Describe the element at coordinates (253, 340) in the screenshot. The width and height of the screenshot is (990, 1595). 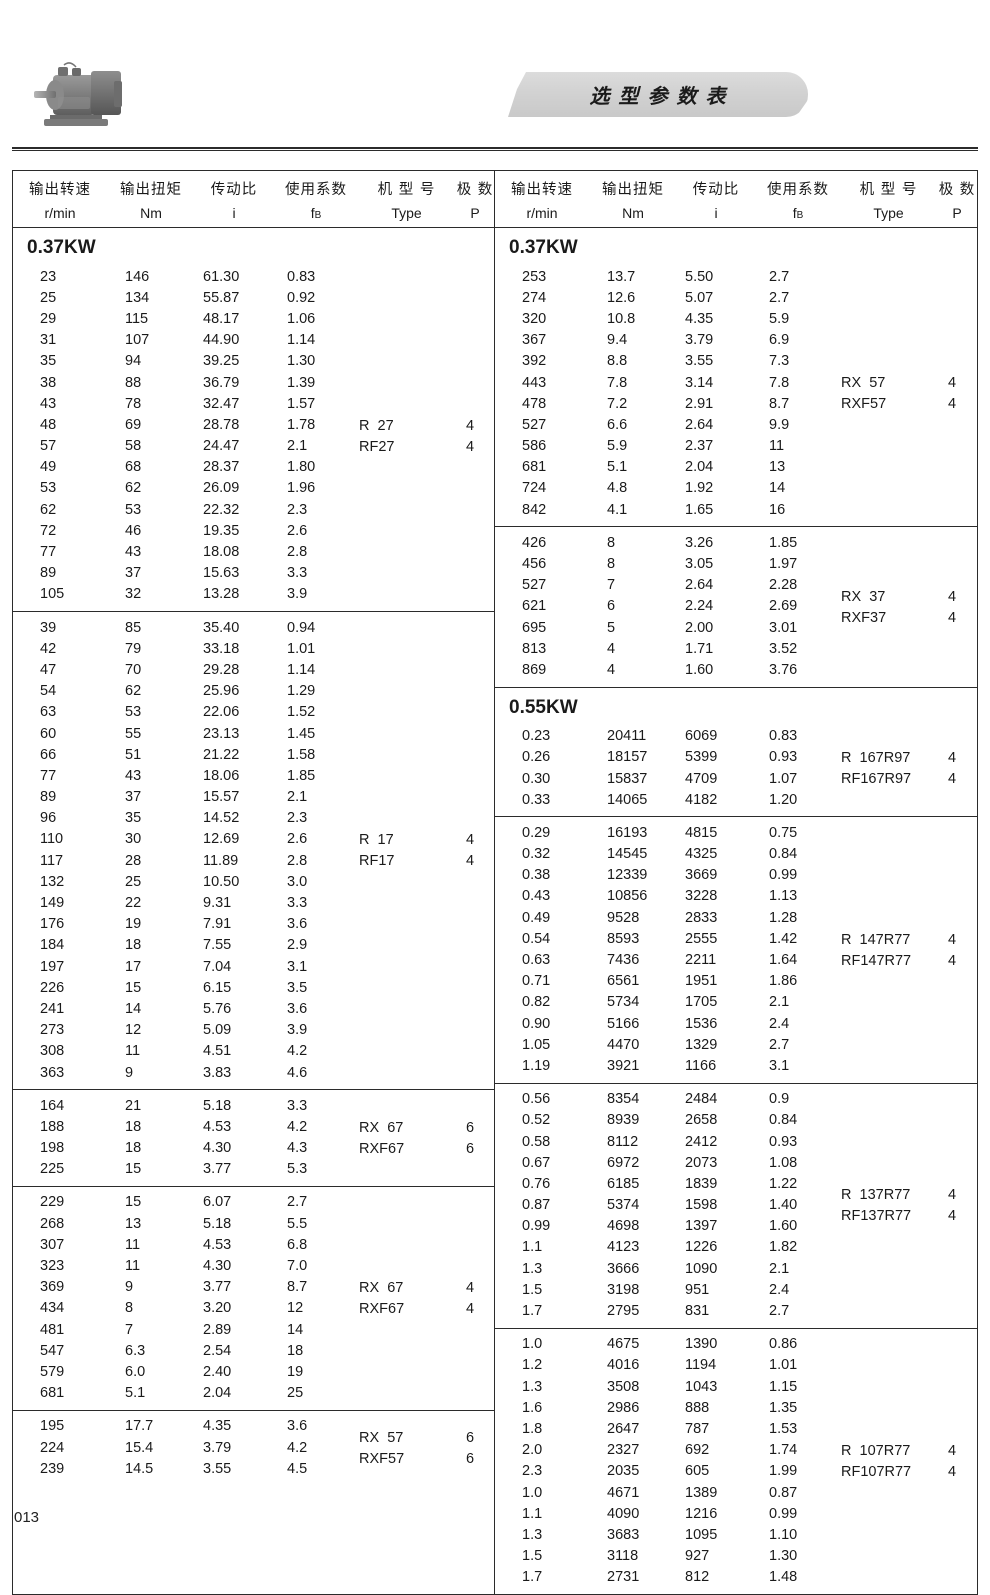
I see `table-row: 31 107 44.90 1.14` at that location.